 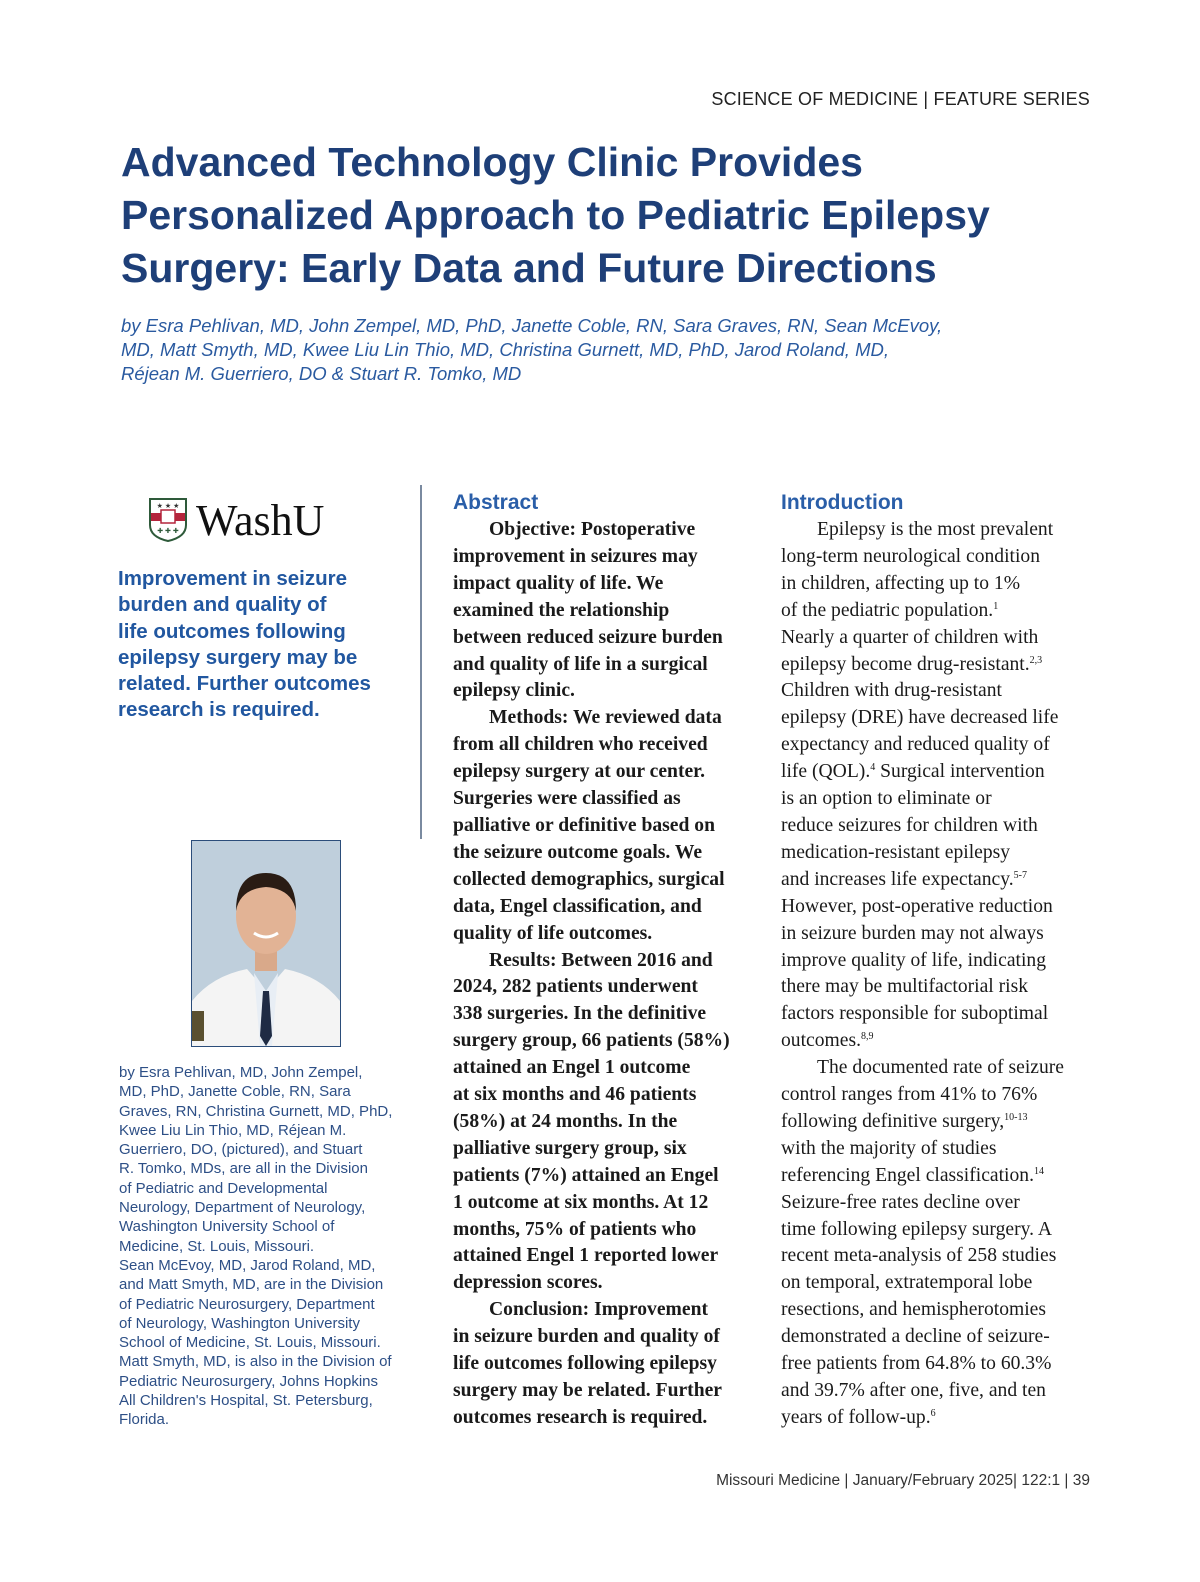 What do you see at coordinates (933, 1413) in the screenshot?
I see `citation-superscript: 6` at bounding box center [933, 1413].